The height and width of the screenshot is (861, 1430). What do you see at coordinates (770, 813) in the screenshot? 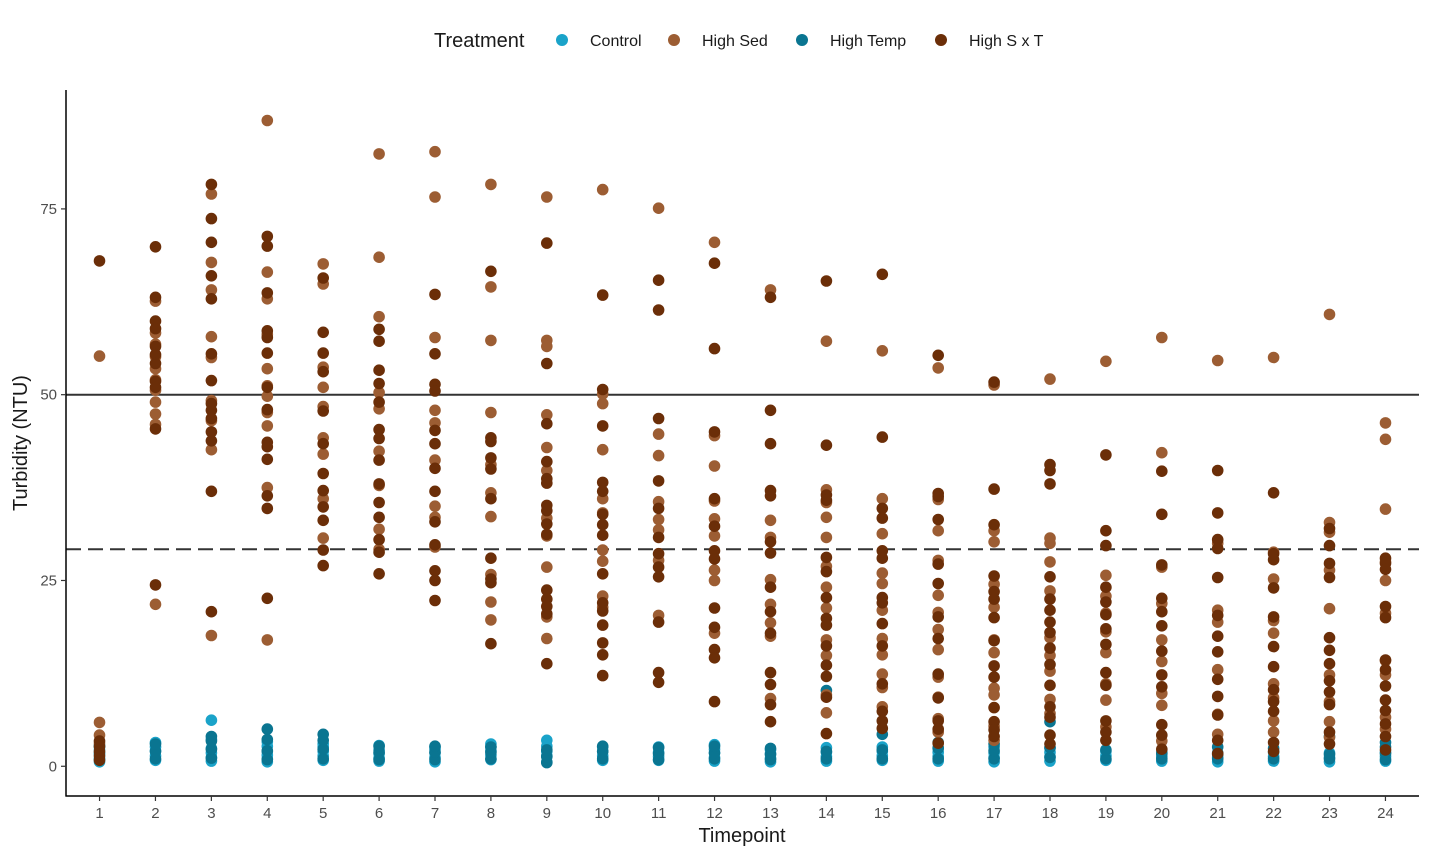
I see `x-tick-label: 13` at bounding box center [770, 813].